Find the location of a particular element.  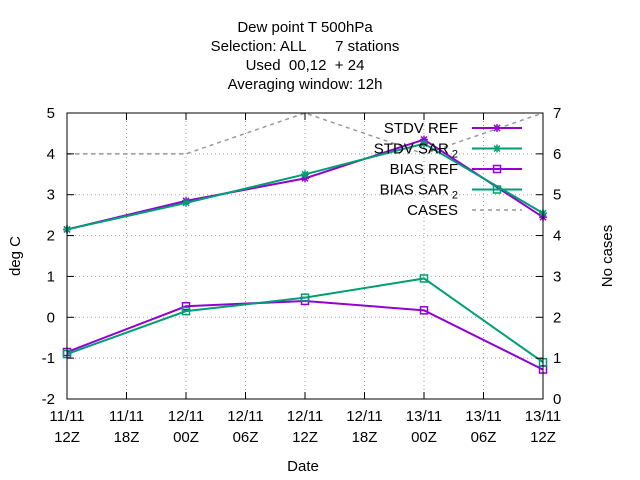

legend-label: CASES is located at coordinates (432, 210).